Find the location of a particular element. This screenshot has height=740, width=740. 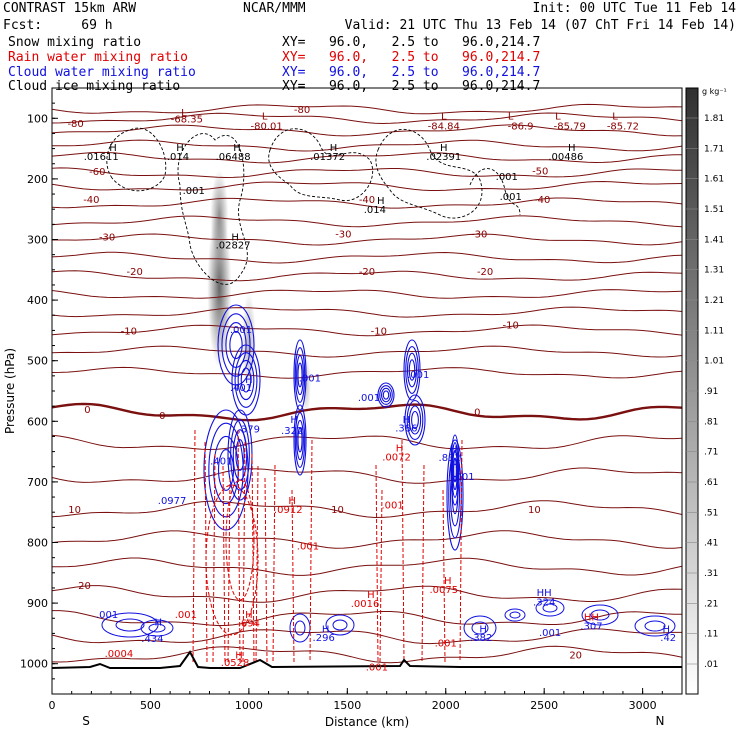

extremum-label: .0004 is located at coordinates (119, 654).